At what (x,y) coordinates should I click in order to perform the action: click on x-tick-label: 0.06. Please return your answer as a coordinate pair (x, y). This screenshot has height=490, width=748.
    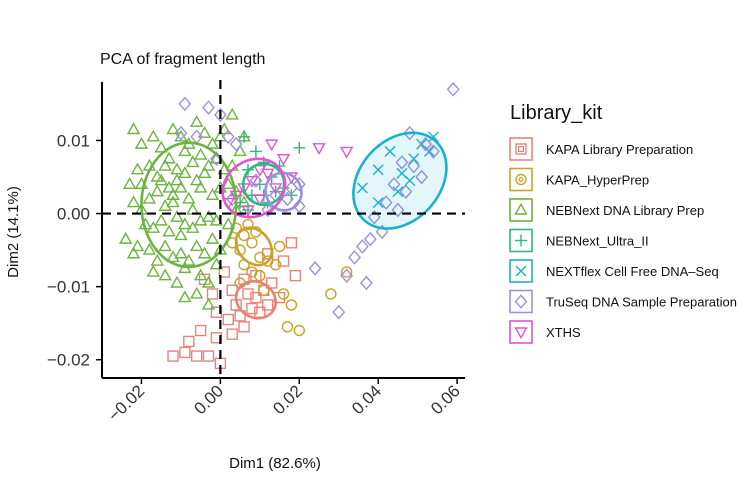
    Looking at the image, I should click on (445, 399).